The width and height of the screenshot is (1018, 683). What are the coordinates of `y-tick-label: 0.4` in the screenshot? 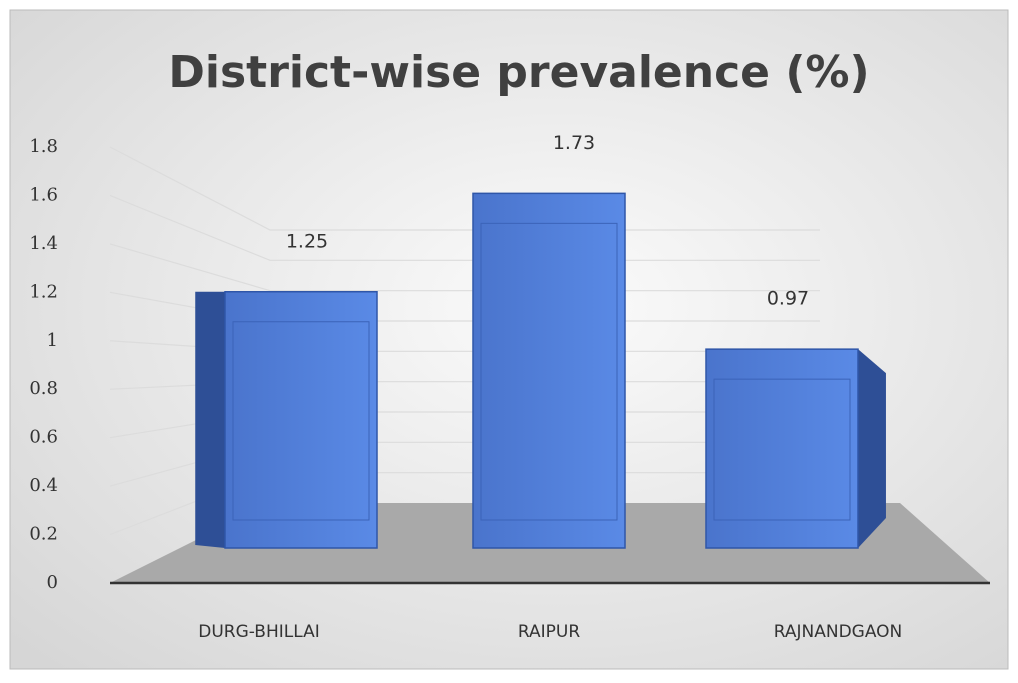 It's located at (43, 485).